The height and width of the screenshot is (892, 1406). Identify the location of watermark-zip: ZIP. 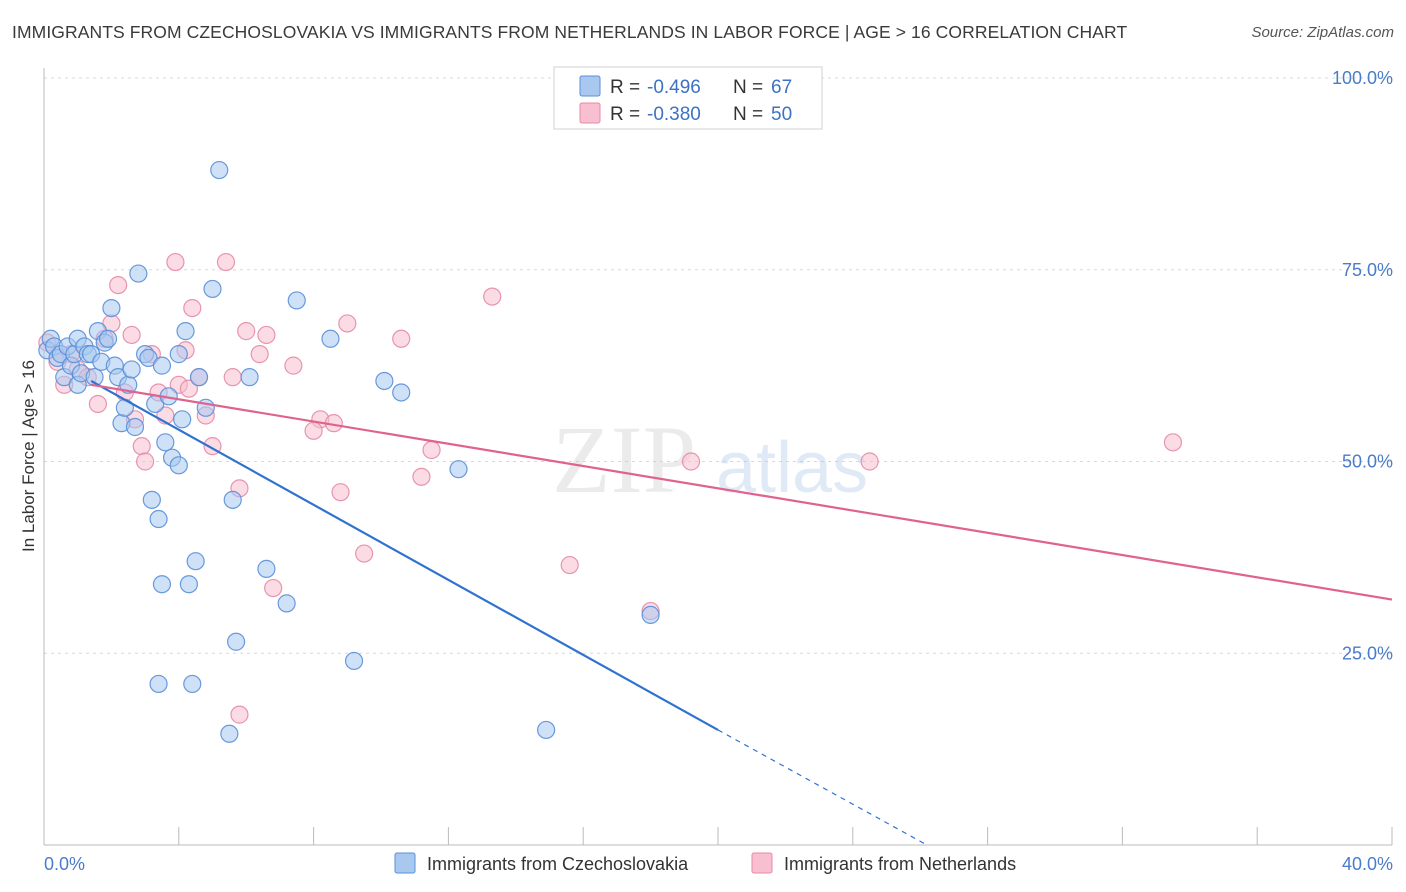
(624, 459).